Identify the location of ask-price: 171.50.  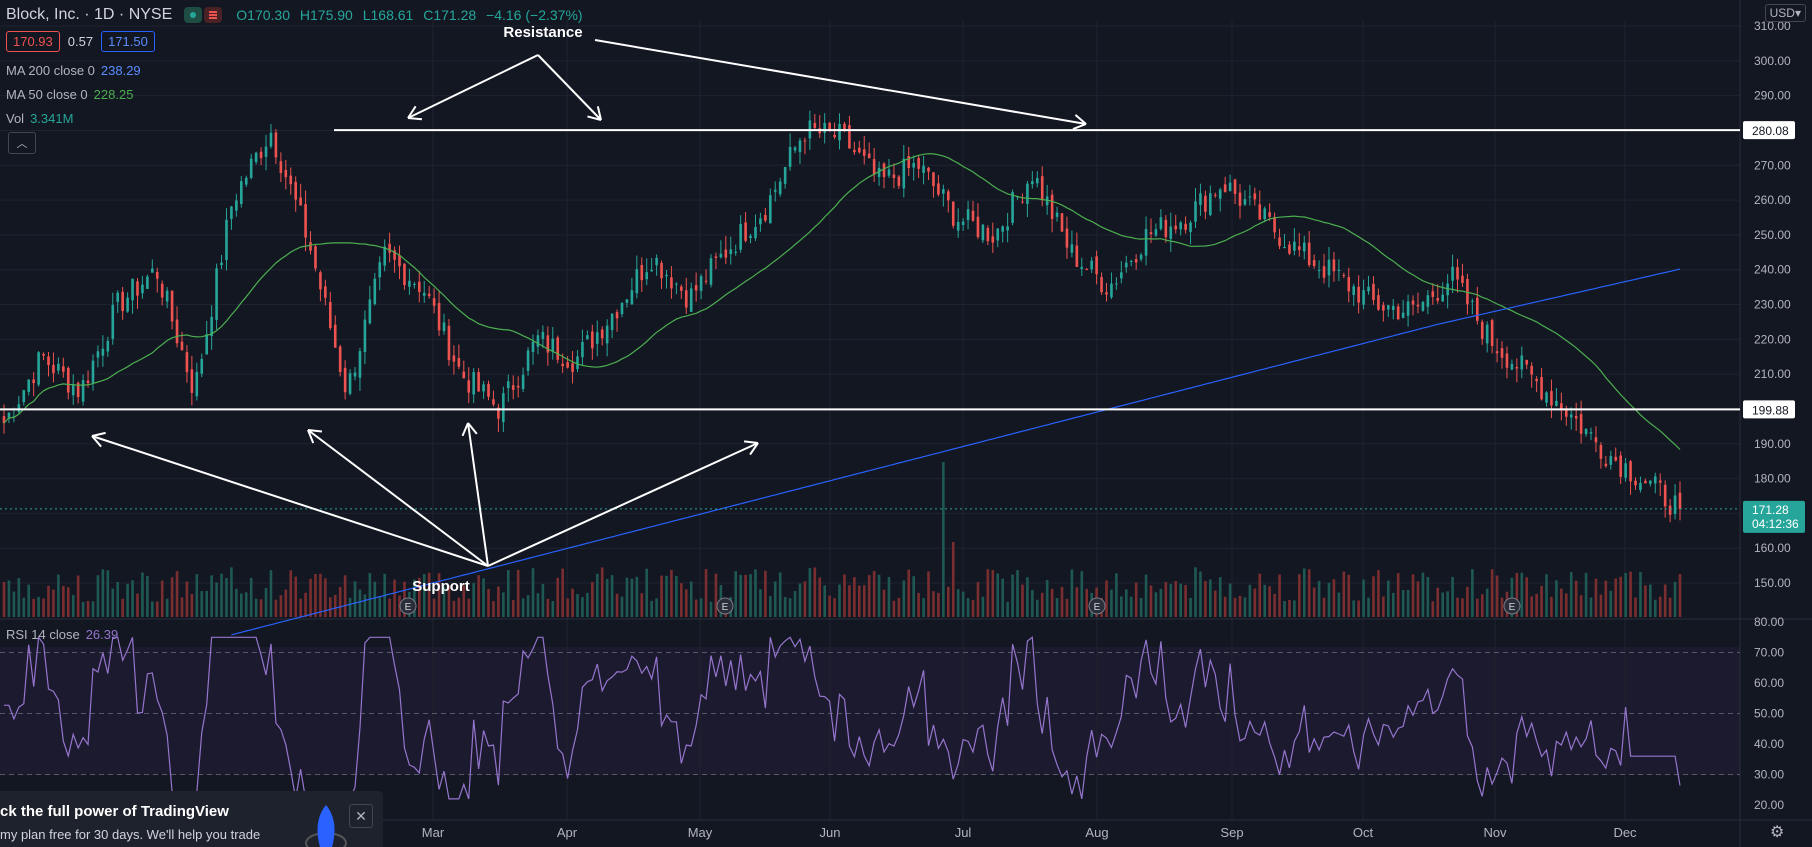
(128, 41).